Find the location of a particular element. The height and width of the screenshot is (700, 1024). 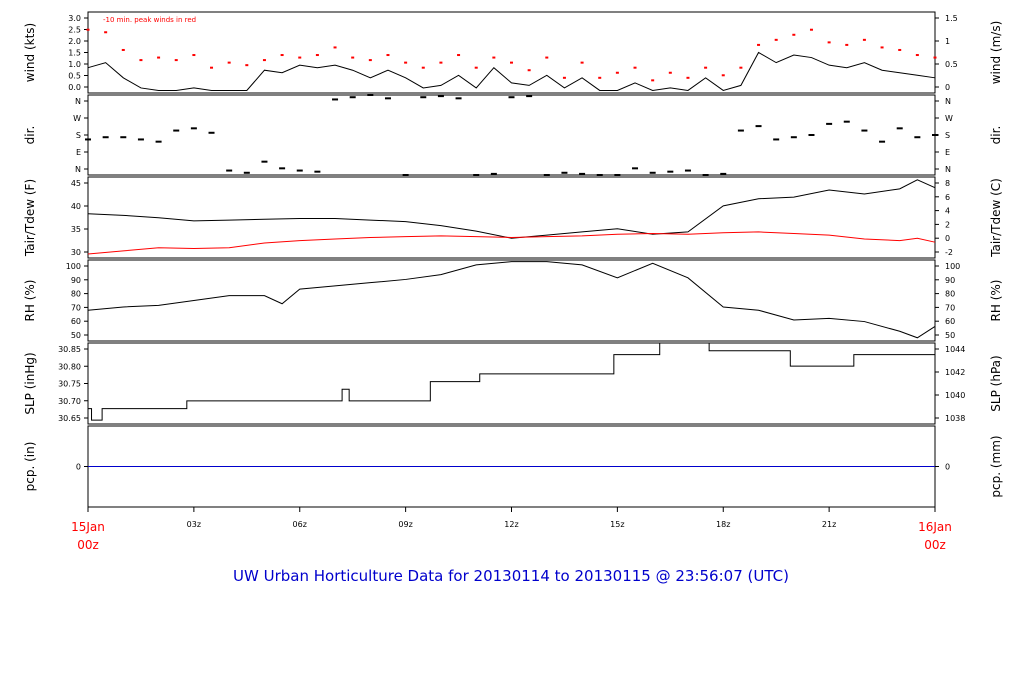

y-tick-label-left: 30 is located at coordinates (76, 252).